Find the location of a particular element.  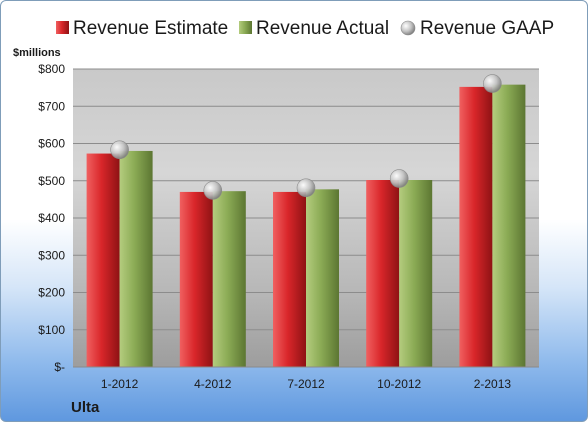

y-tick-label: $700 is located at coordinates (51, 106).